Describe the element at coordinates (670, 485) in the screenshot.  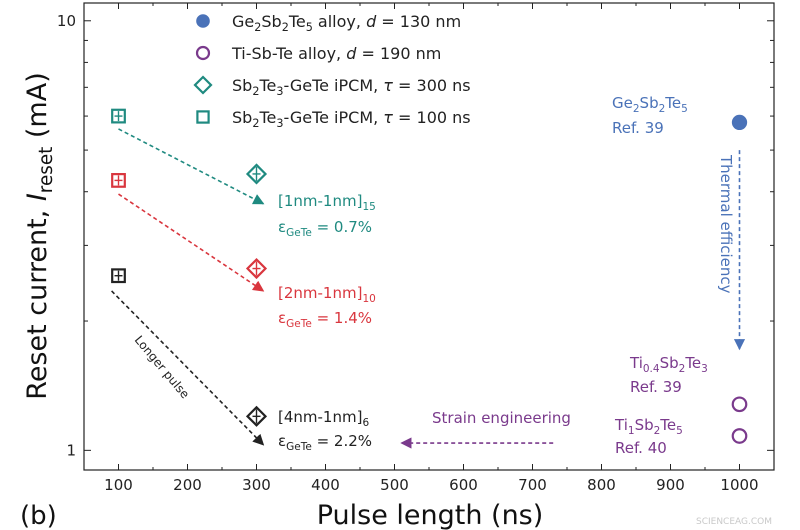
I see `x-tick-label: 900` at that location.